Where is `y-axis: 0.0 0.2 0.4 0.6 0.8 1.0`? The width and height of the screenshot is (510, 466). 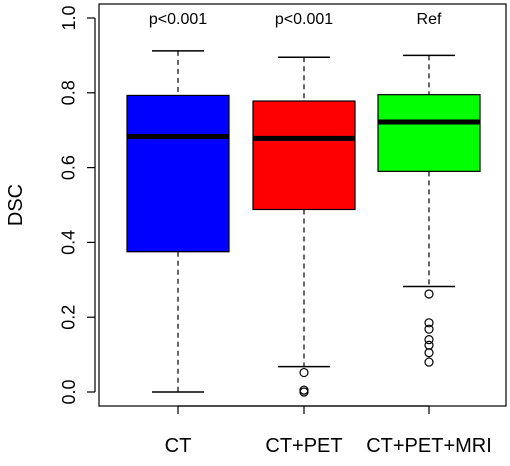
y-axis: 0.0 0.2 0.4 0.6 0.8 1.0 is located at coordinates (77, 205).